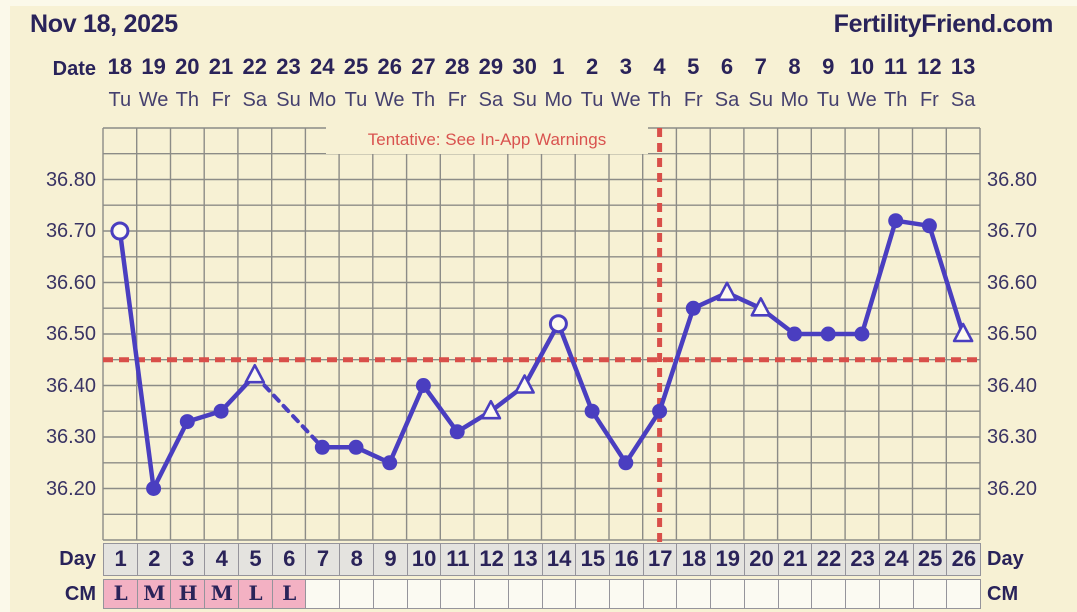 This screenshot has height=612, width=1077. What do you see at coordinates (70, 488) in the screenshot?
I see `y-axis-label-left: 36.20` at bounding box center [70, 488].